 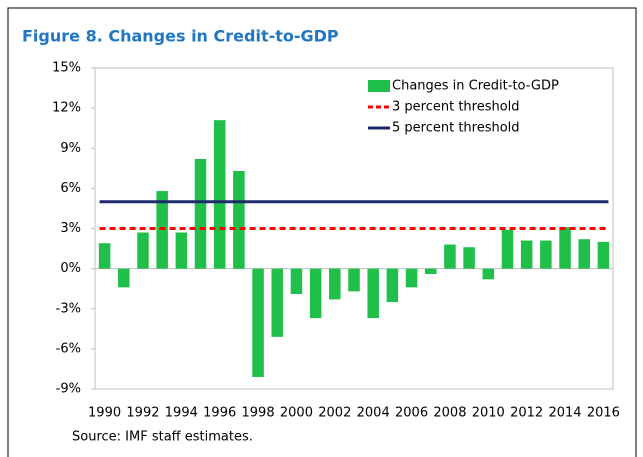 I want to click on y-tick-label: 0%, so click(x=70, y=268).